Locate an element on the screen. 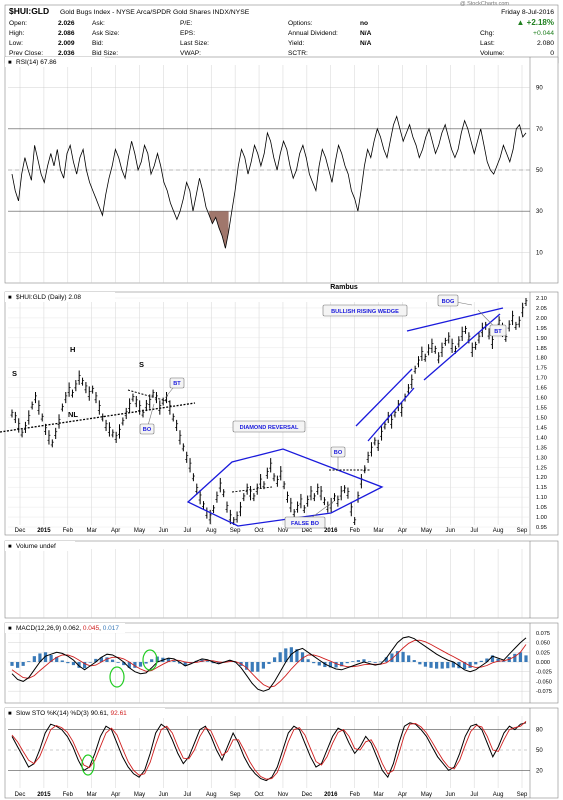 This screenshot has height=800, width=563. diamond-pattern is located at coordinates (285, 487).